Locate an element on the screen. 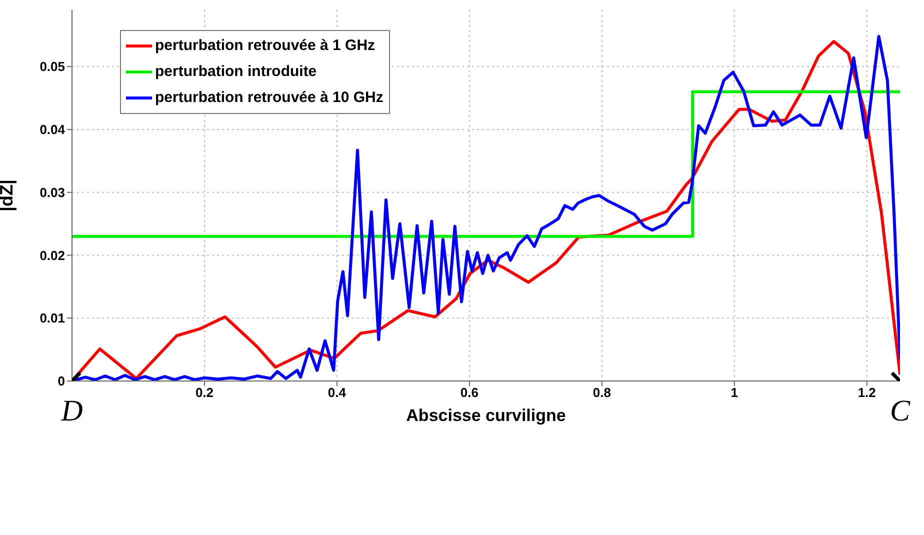 This screenshot has width=924, height=535. x-tick-label: 1.2 is located at coordinates (867, 392).